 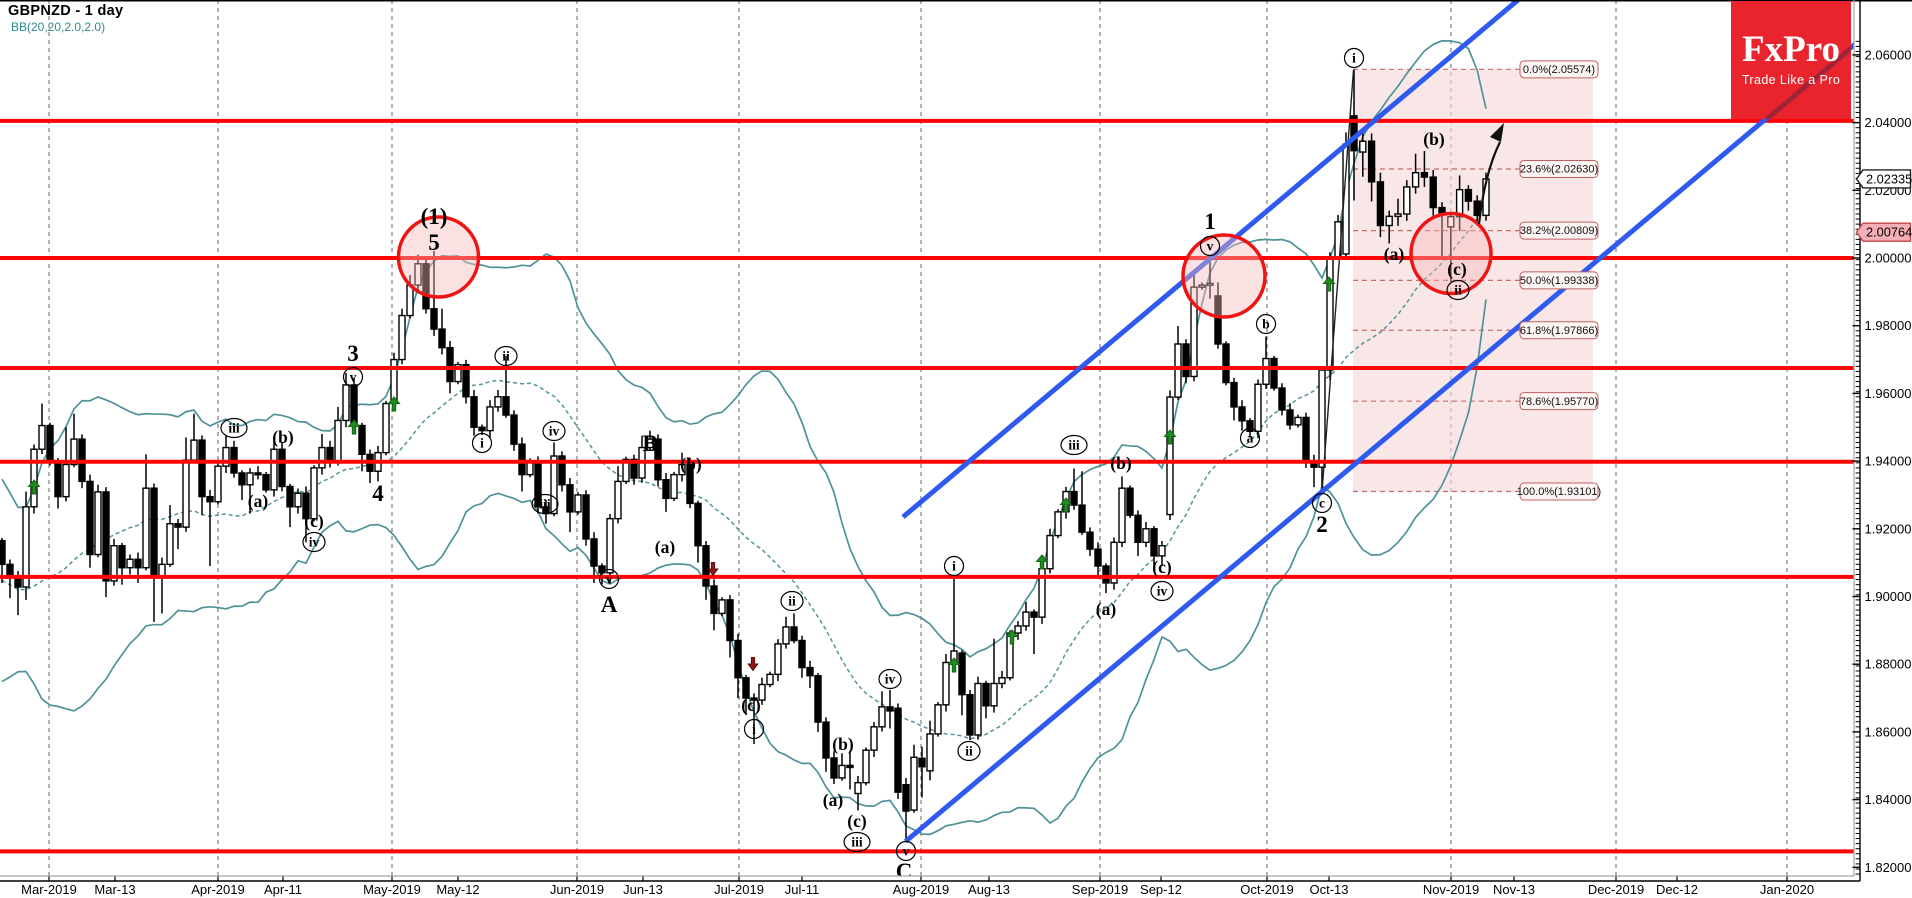 What do you see at coordinates (921, 889) in the screenshot?
I see `date-label: Aug-2019` at bounding box center [921, 889].